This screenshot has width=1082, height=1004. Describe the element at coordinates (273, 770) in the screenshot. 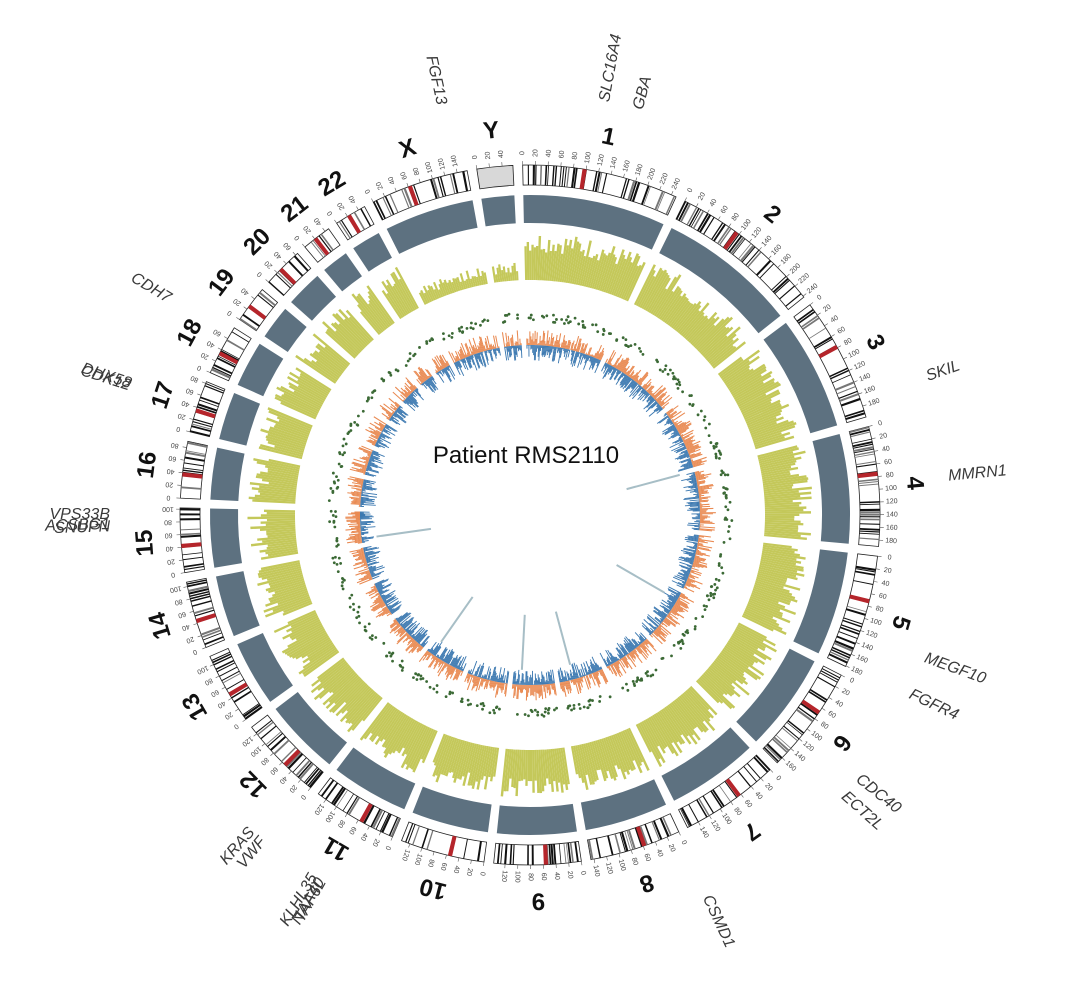

I see `tick-label: 60` at that location.